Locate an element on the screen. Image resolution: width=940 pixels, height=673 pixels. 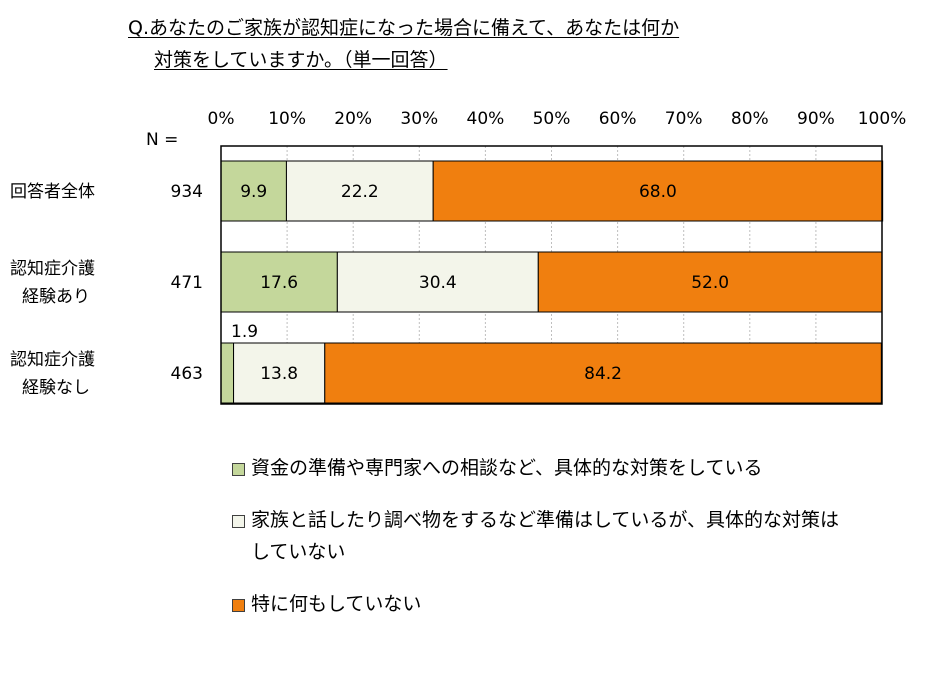
data-label: 30.4 is located at coordinates (438, 283).